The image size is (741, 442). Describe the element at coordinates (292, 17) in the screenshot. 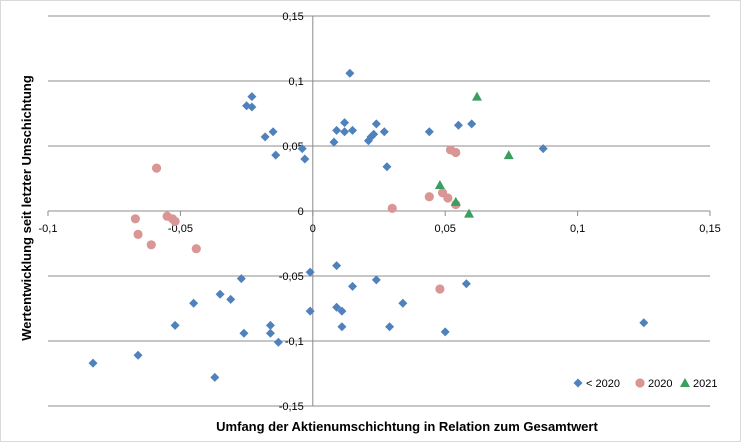

I see `y-tick-label-0: 0,15` at that location.